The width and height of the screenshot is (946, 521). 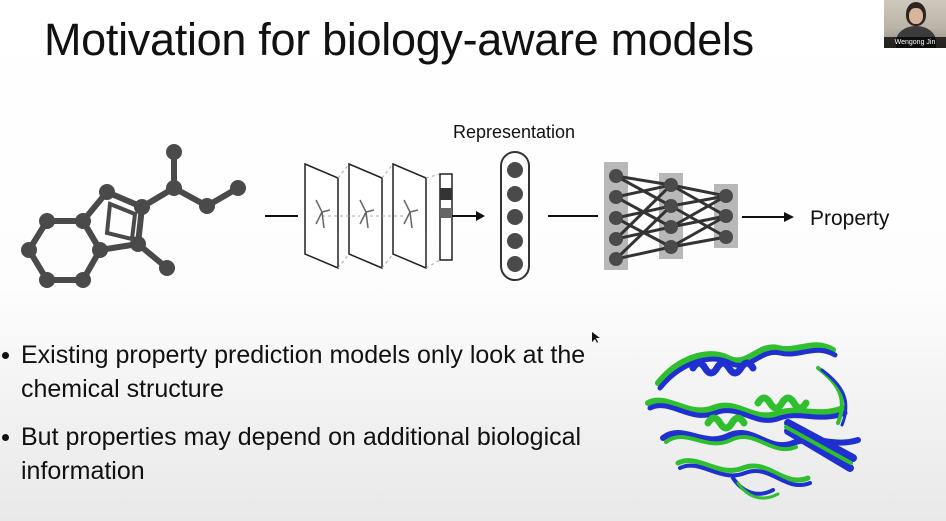 What do you see at coordinates (699, 216) in the screenshot?
I see `neural-network-icon` at bounding box center [699, 216].